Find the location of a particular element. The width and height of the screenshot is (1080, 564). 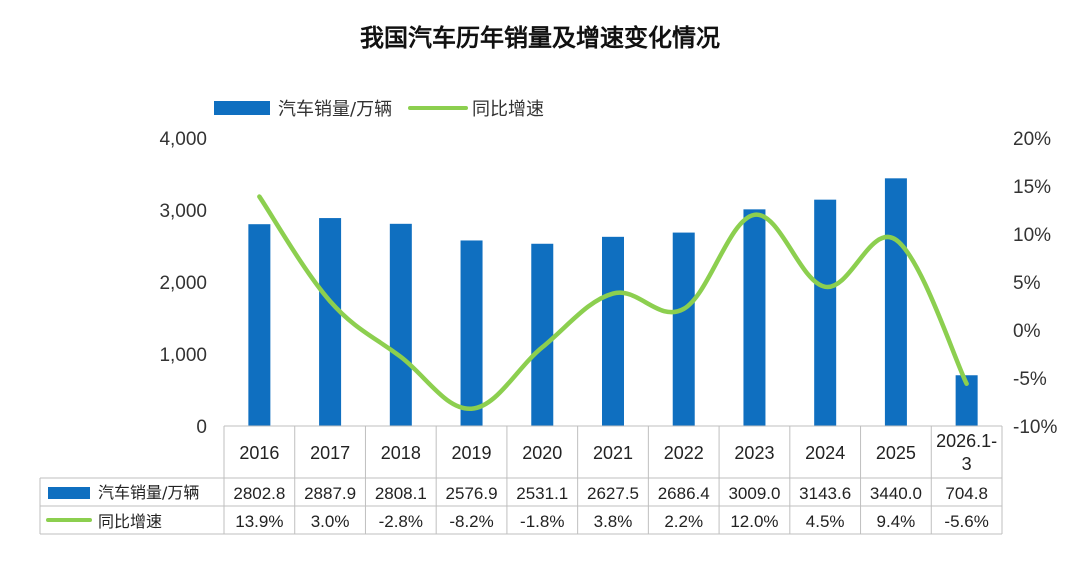

category-label: 2022 is located at coordinates (684, 453).